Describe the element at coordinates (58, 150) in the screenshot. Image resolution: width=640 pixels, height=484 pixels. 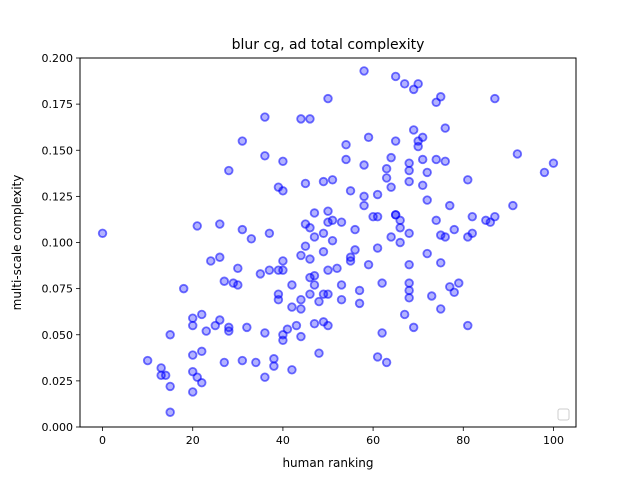
I see `y-tick-label: 0.150` at that location.